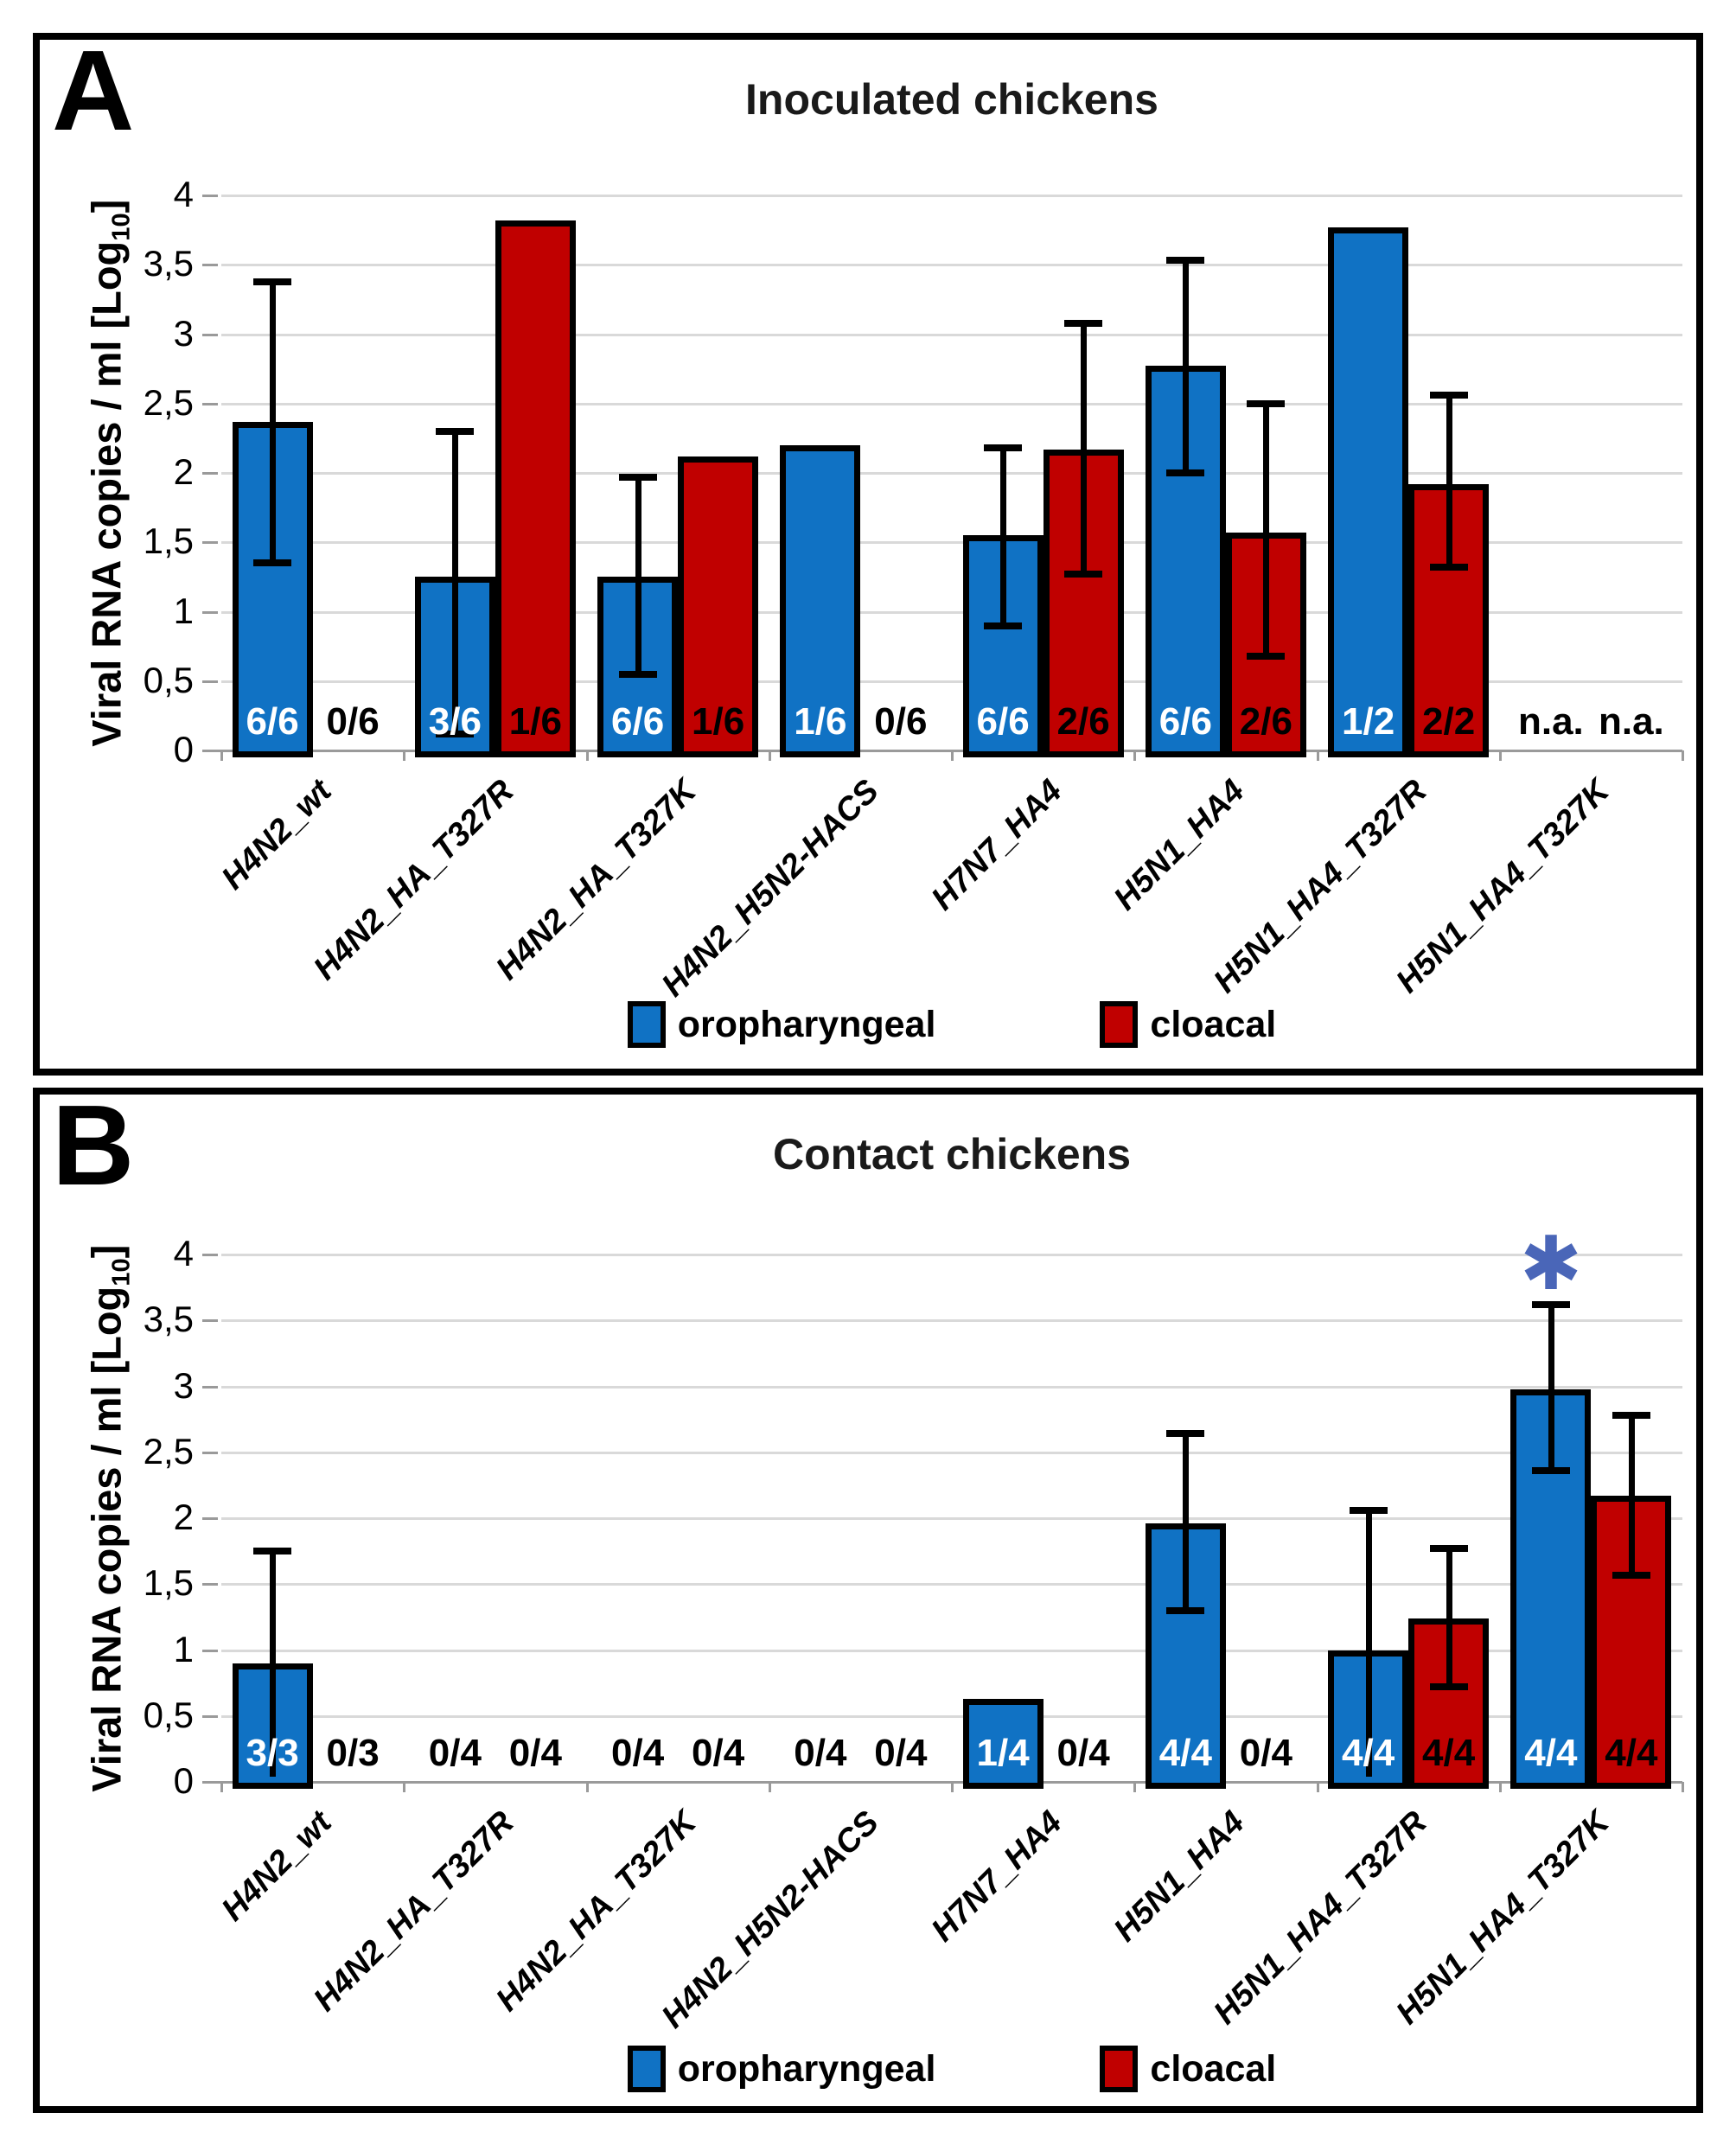 Image resolution: width=1736 pixels, height=2145 pixels. Describe the element at coordinates (1550, 1264) in the screenshot. I see `significance-asterisk: ✱` at that location.